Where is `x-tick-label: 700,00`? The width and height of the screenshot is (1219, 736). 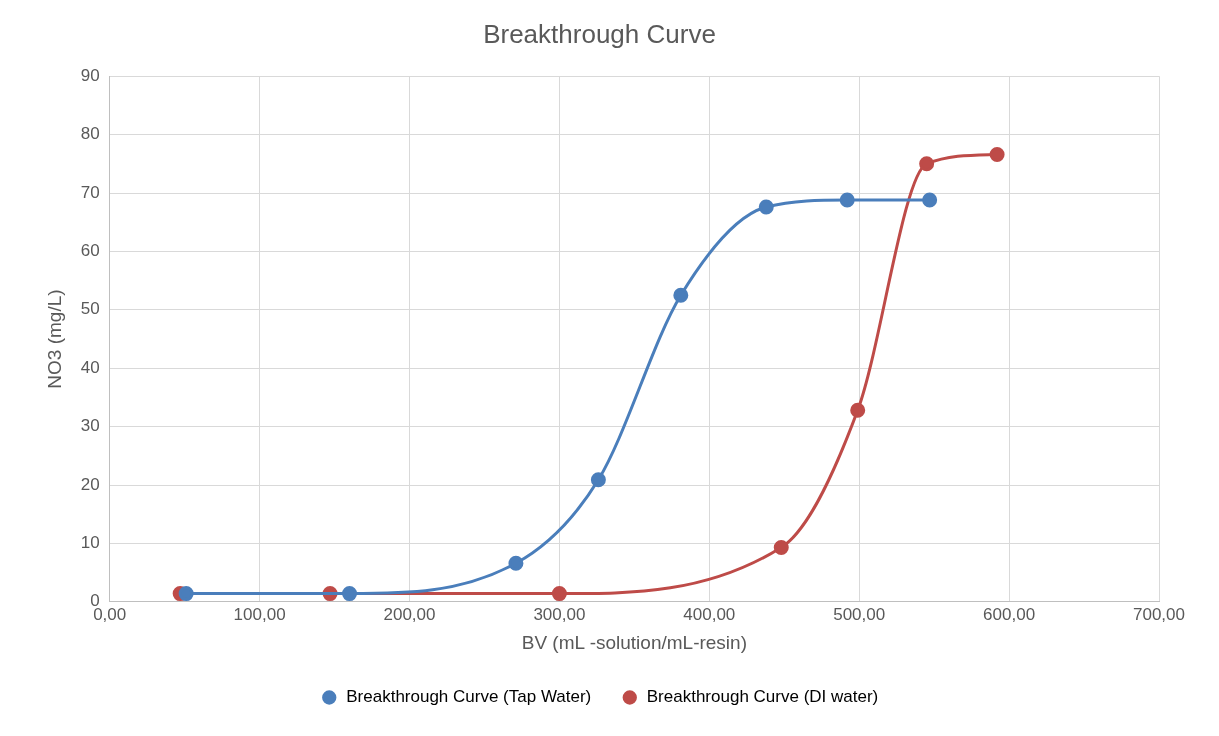 x-tick-label: 700,00 is located at coordinates (1159, 614).